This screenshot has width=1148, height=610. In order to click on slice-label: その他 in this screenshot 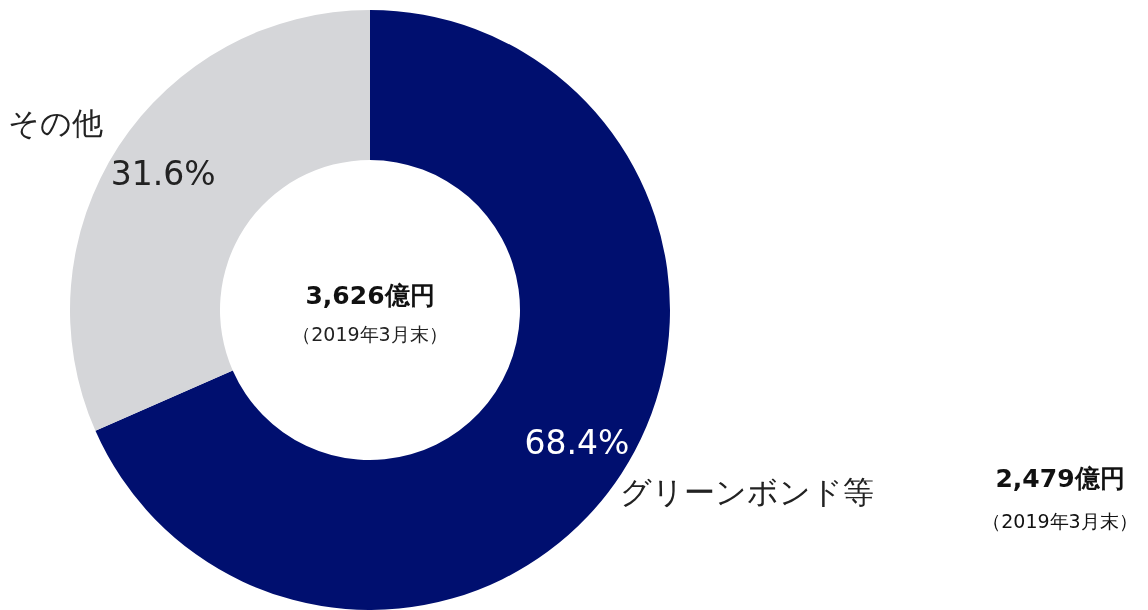, I will do `click(55, 122)`.